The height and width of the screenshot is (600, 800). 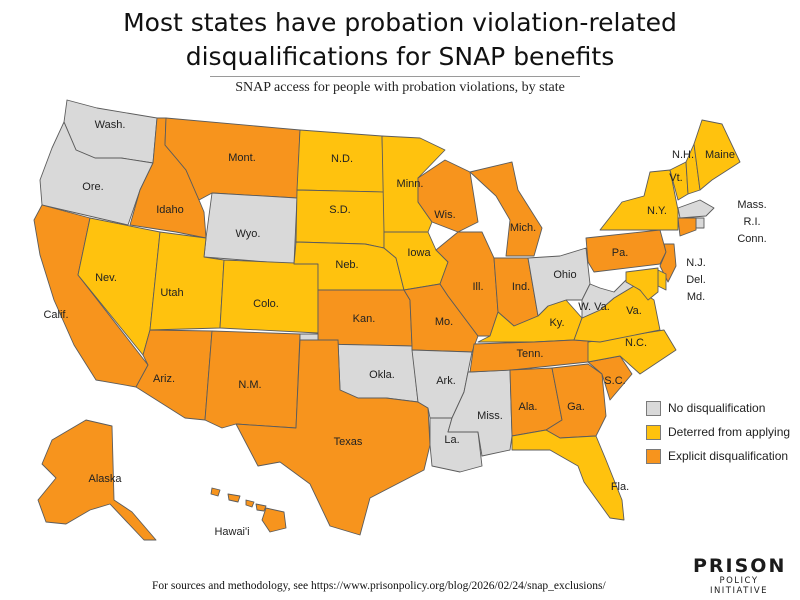 I want to click on state-nc, so click(x=632, y=352).